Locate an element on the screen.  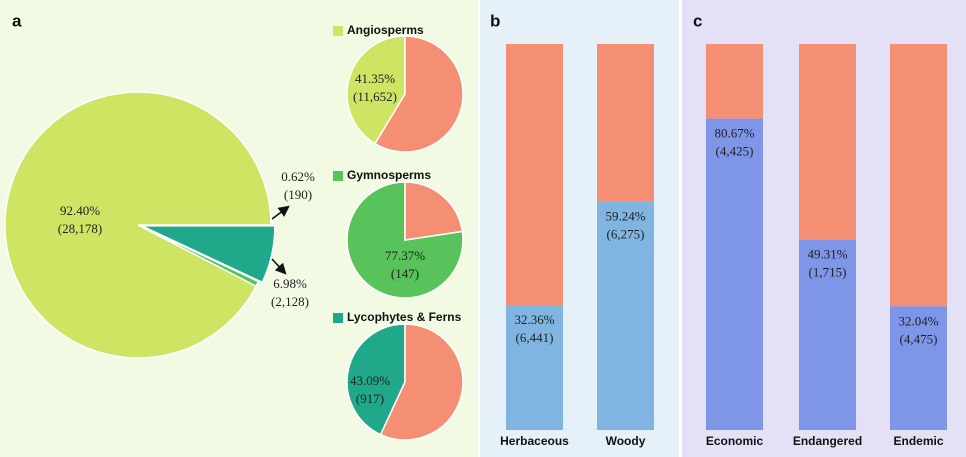
value-label: 43.09% is located at coordinates (370, 380).